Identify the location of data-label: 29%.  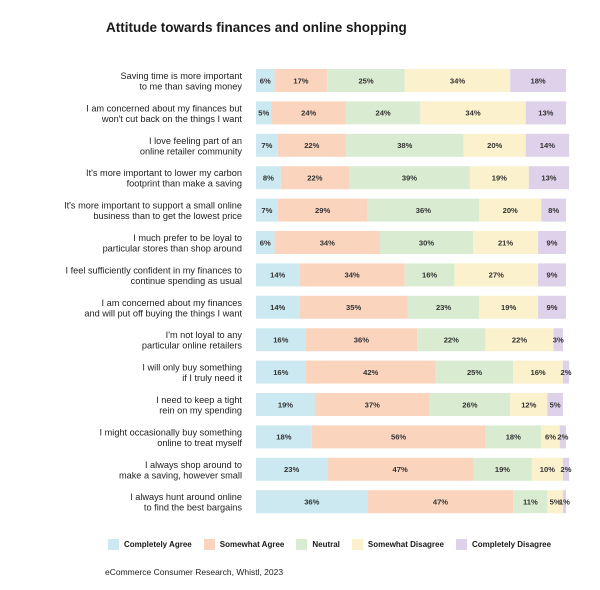
(322, 210).